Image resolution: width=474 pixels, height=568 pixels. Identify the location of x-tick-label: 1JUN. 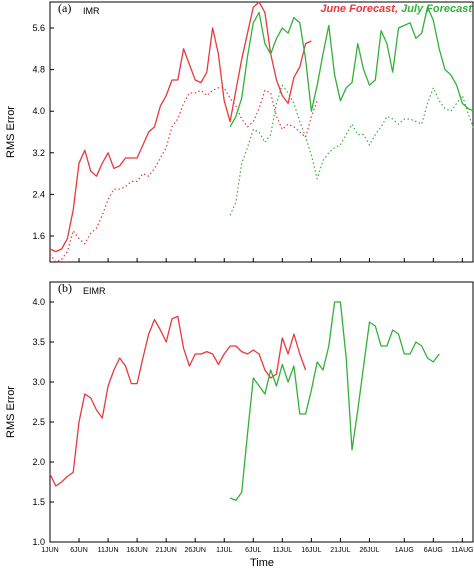
(50, 550).